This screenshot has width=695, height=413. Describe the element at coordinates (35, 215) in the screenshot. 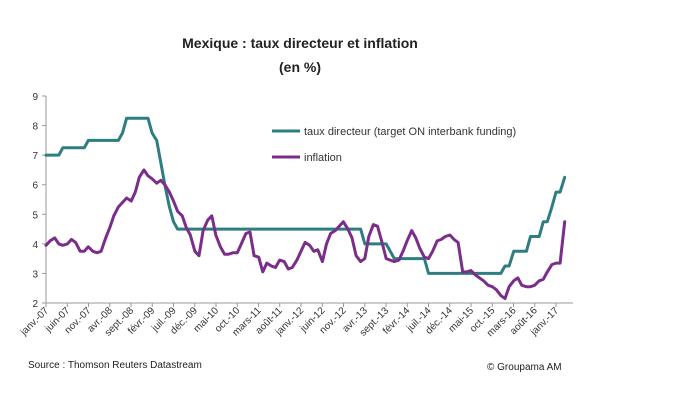

I see `y-tick-label: 5` at that location.